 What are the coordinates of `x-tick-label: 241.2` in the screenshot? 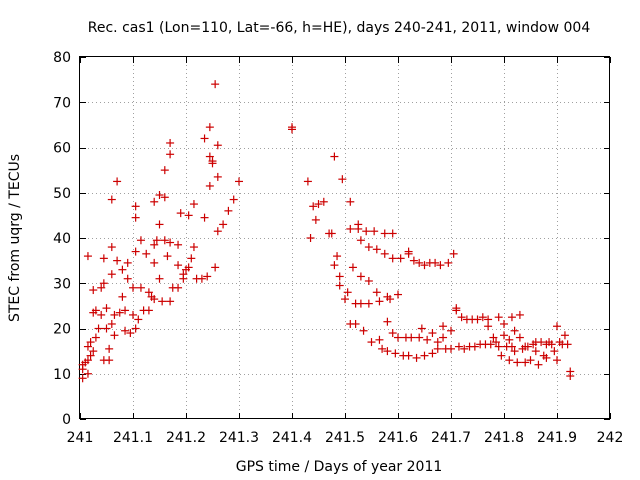 It's located at (186, 438).